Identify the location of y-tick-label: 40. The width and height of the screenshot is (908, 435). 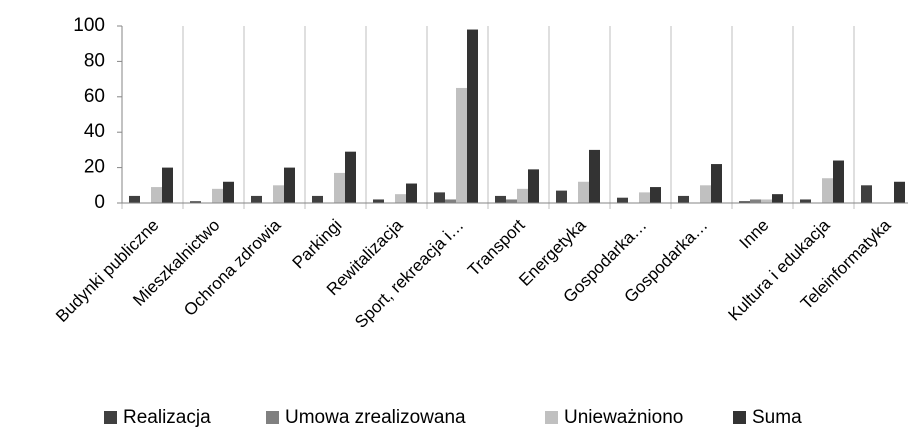
(94, 131).